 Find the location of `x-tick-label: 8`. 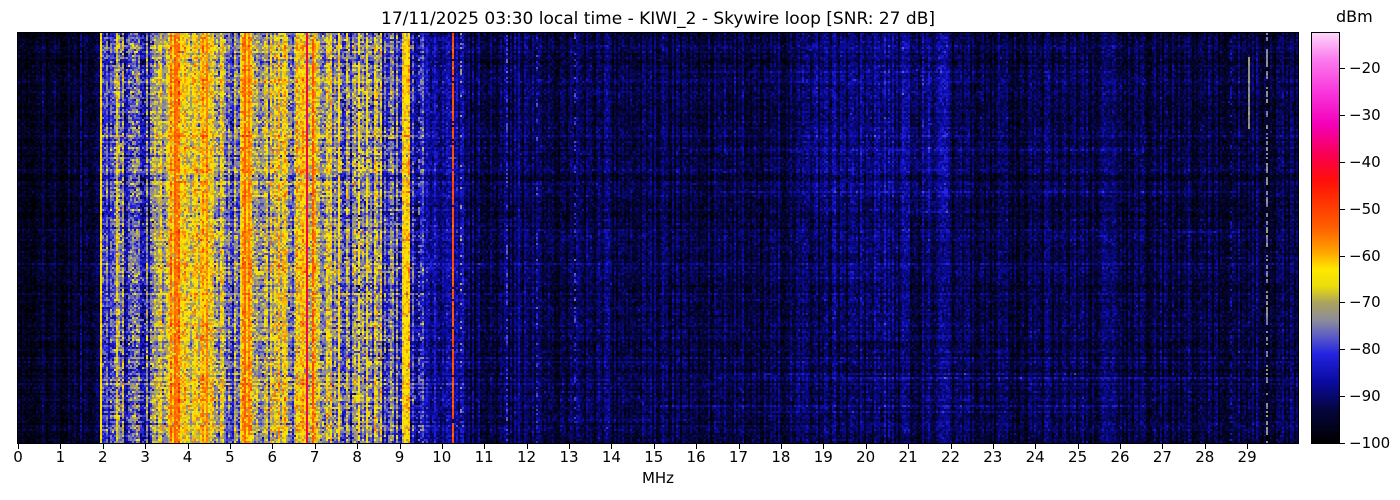

x-tick-label: 8 is located at coordinates (357, 457).